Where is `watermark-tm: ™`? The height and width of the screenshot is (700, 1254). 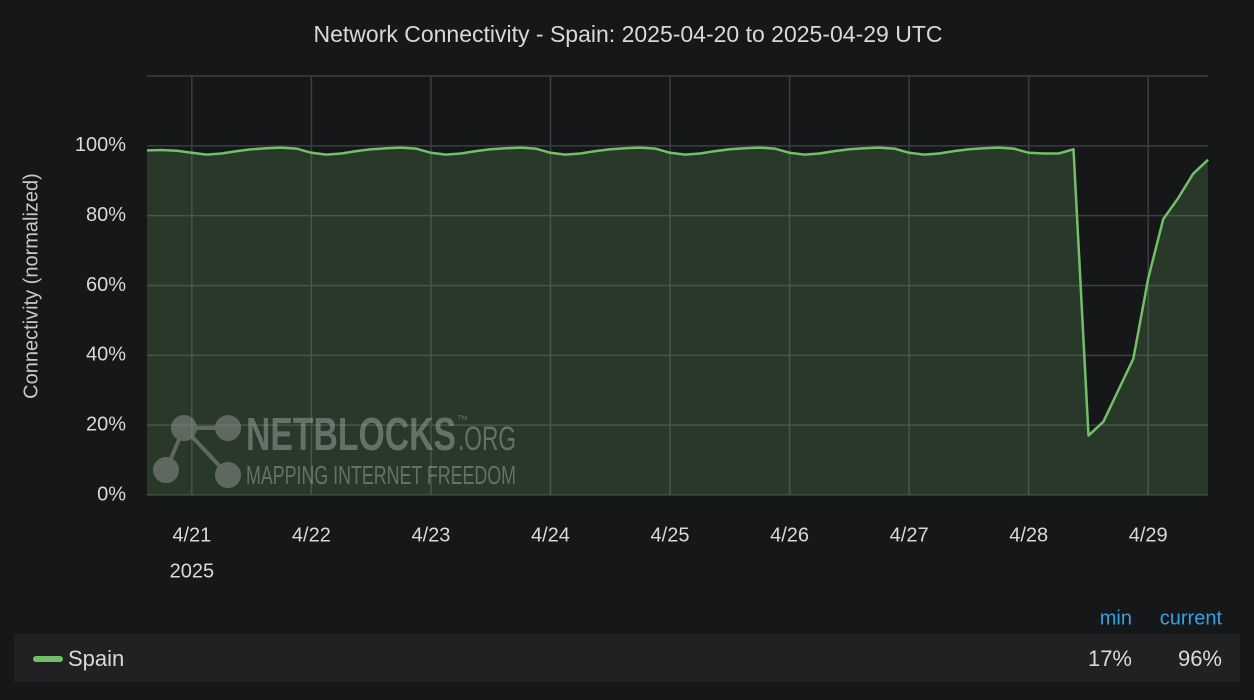 watermark-tm: ™ is located at coordinates (462, 420).